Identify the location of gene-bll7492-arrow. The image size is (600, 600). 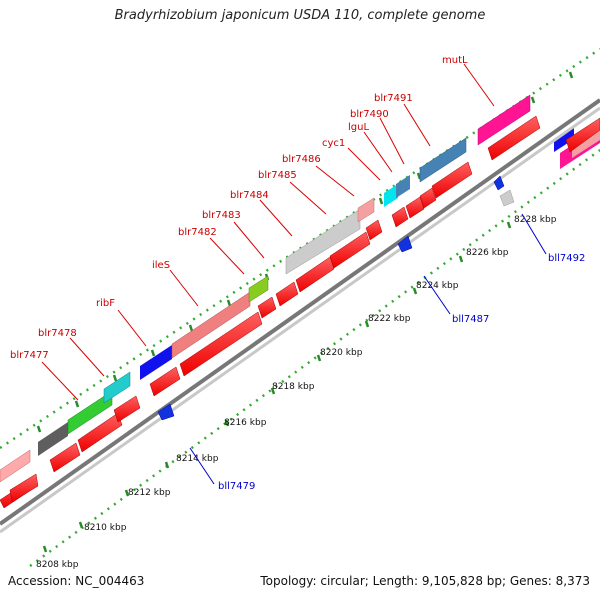
(499, 183).